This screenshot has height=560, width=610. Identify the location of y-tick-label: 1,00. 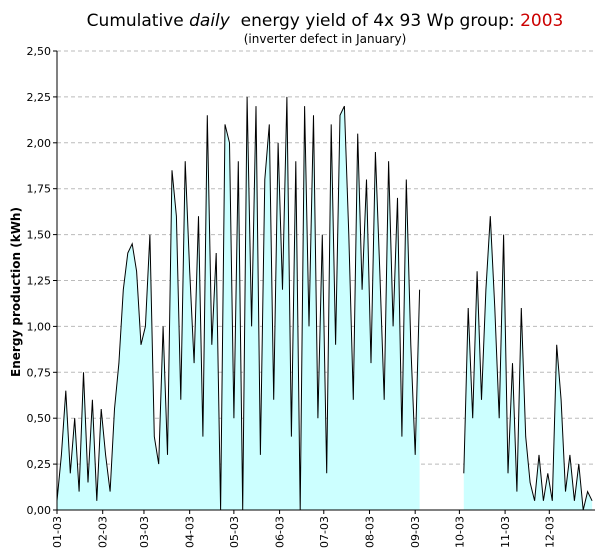
(39, 326).